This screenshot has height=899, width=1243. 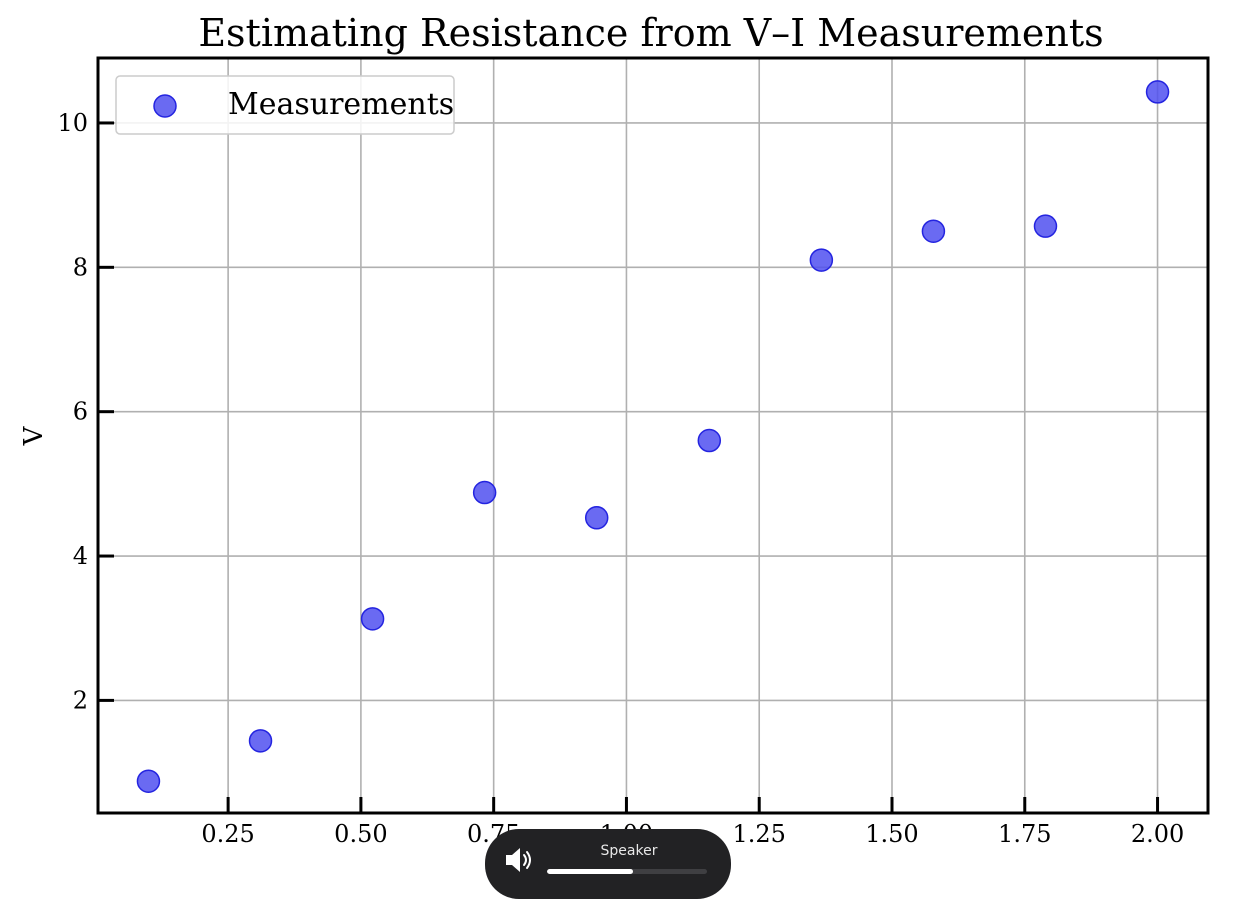 I want to click on legend-label: Measurements, so click(x=341, y=104).